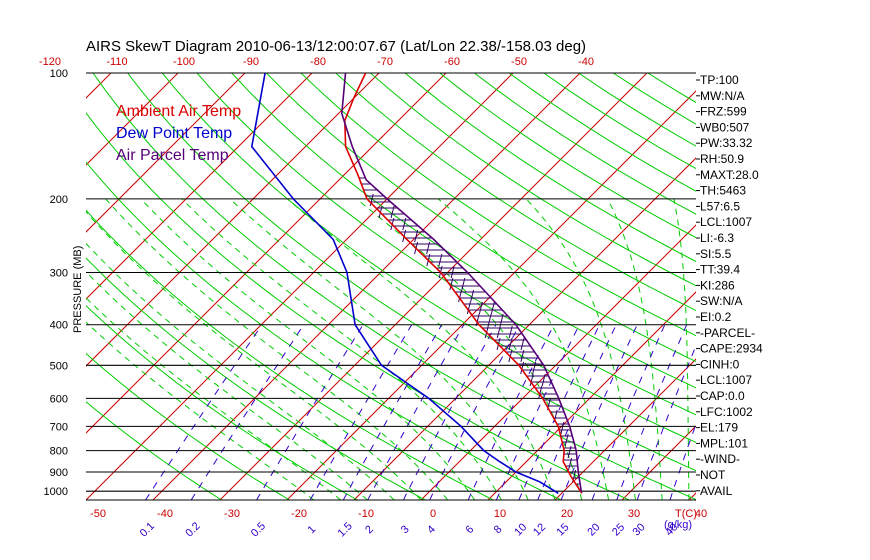 This screenshot has height=560, width=870. What do you see at coordinates (405, 529) in the screenshot?
I see `mixing-ratio-tick-label: 3` at bounding box center [405, 529].